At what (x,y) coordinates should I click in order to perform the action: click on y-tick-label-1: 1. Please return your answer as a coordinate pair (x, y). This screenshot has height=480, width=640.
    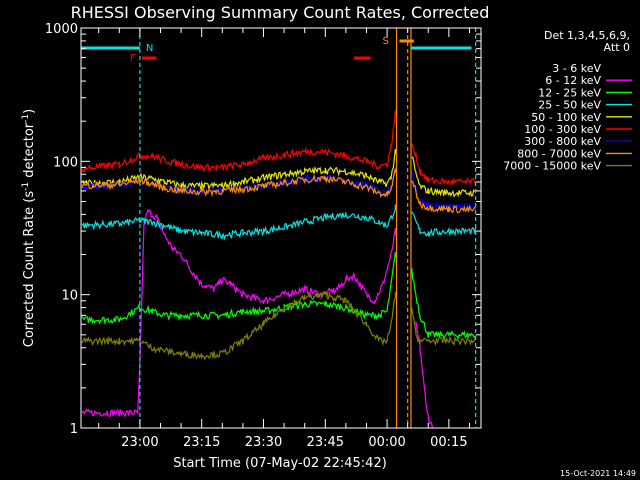
    Looking at the image, I should click on (74, 429).